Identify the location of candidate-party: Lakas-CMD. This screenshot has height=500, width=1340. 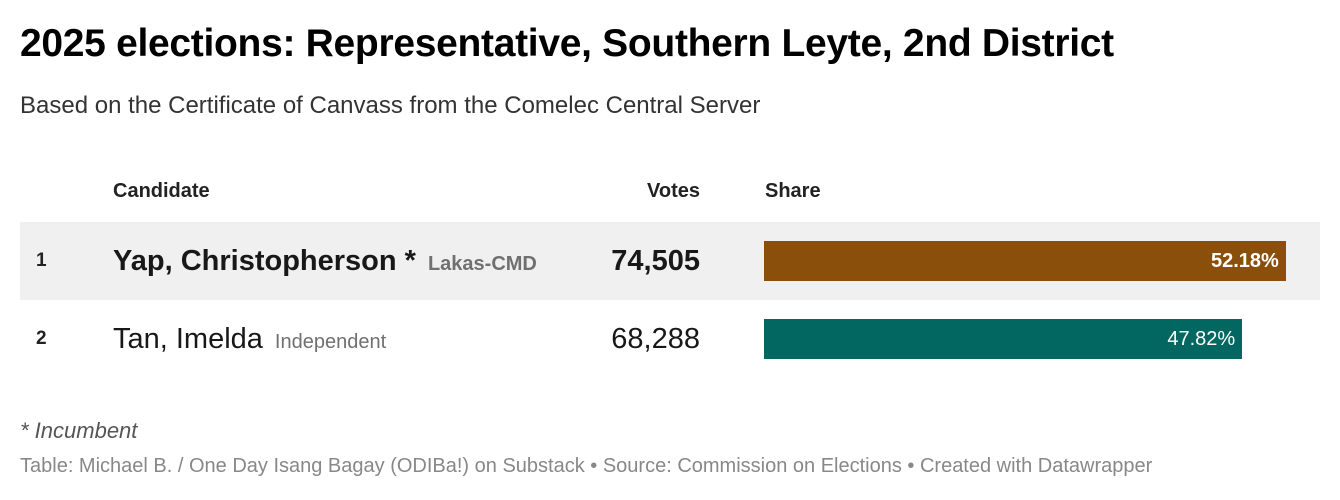
(482, 264).